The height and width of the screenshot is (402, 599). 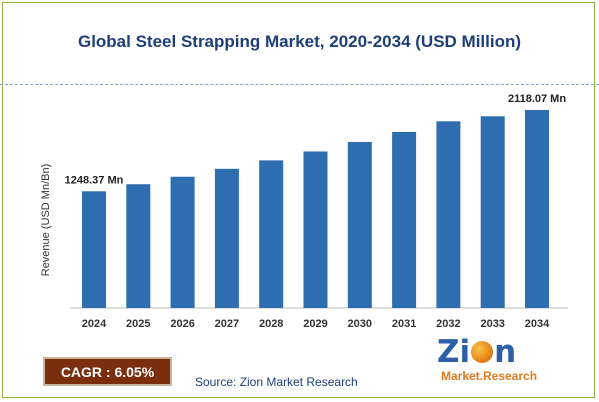 What do you see at coordinates (537, 209) in the screenshot?
I see `bar-2034` at bounding box center [537, 209].